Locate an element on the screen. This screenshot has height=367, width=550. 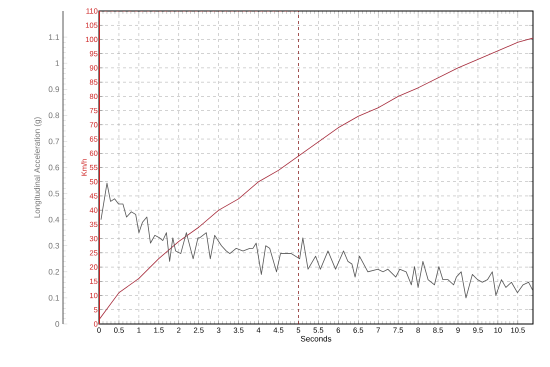
y-tick-label: 0.7 is located at coordinates (54, 141).